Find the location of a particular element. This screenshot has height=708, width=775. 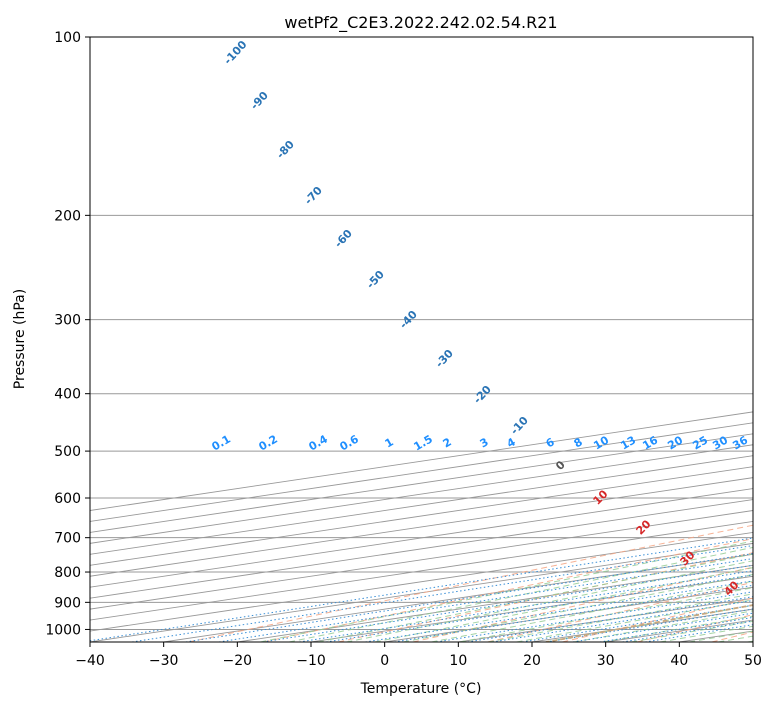

x-tick-label: 50 is located at coordinates (753, 661).